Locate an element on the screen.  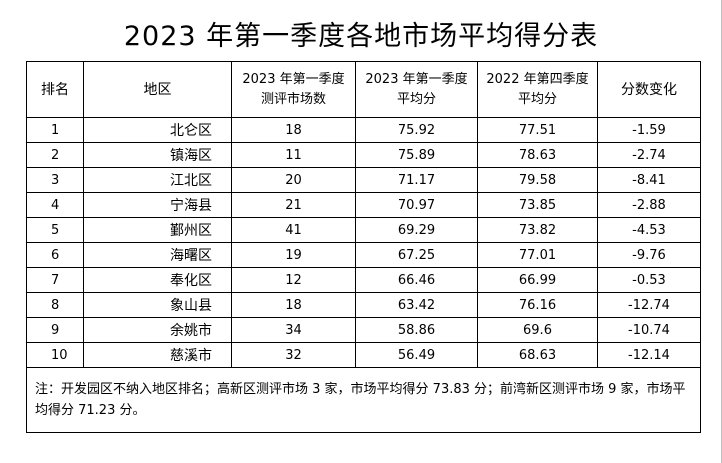
cell-q1-average: 66.46 is located at coordinates (416, 280).